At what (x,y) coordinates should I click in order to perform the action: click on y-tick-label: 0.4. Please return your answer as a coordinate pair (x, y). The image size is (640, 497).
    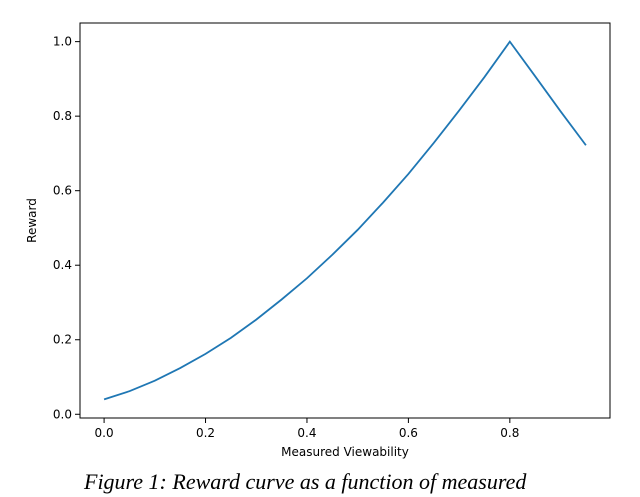
    Looking at the image, I should click on (62, 265).